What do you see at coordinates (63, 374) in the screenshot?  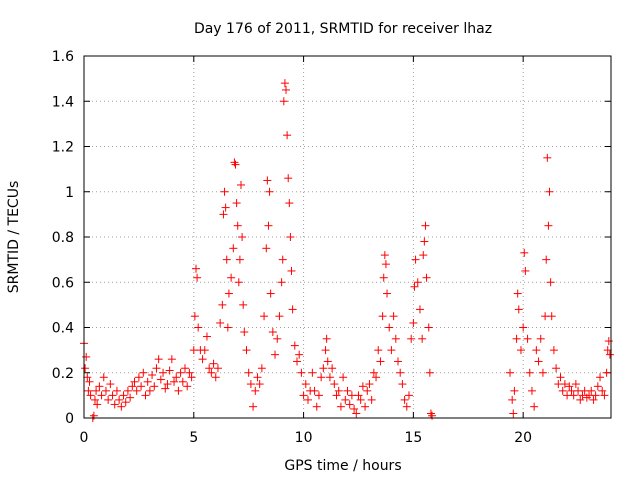 I see `y-tick-label: 0.2` at bounding box center [63, 374].